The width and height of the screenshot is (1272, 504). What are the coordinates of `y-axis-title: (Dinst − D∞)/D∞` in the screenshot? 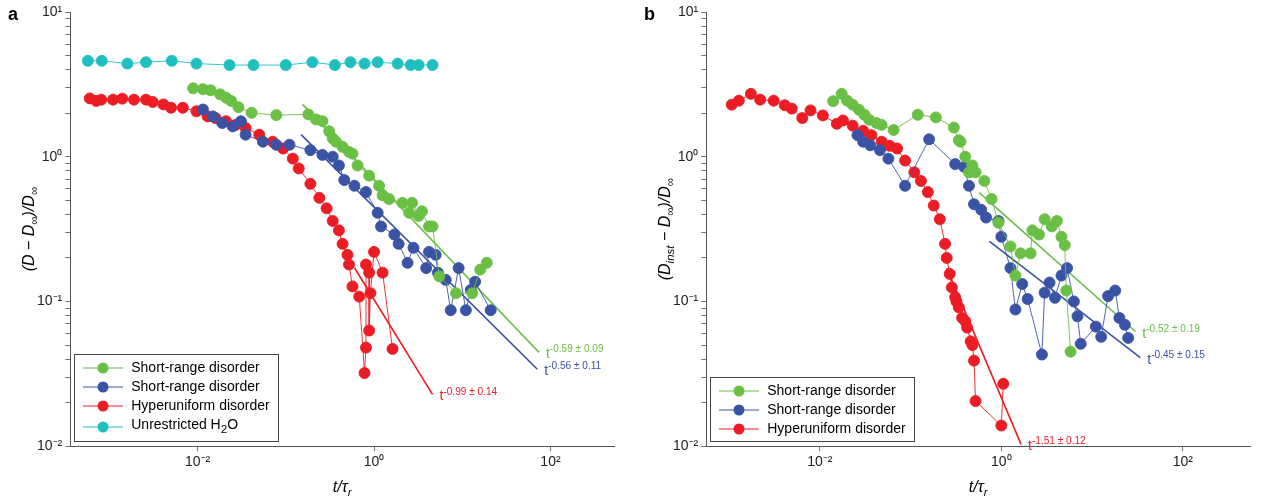 It's located at (666, 229).